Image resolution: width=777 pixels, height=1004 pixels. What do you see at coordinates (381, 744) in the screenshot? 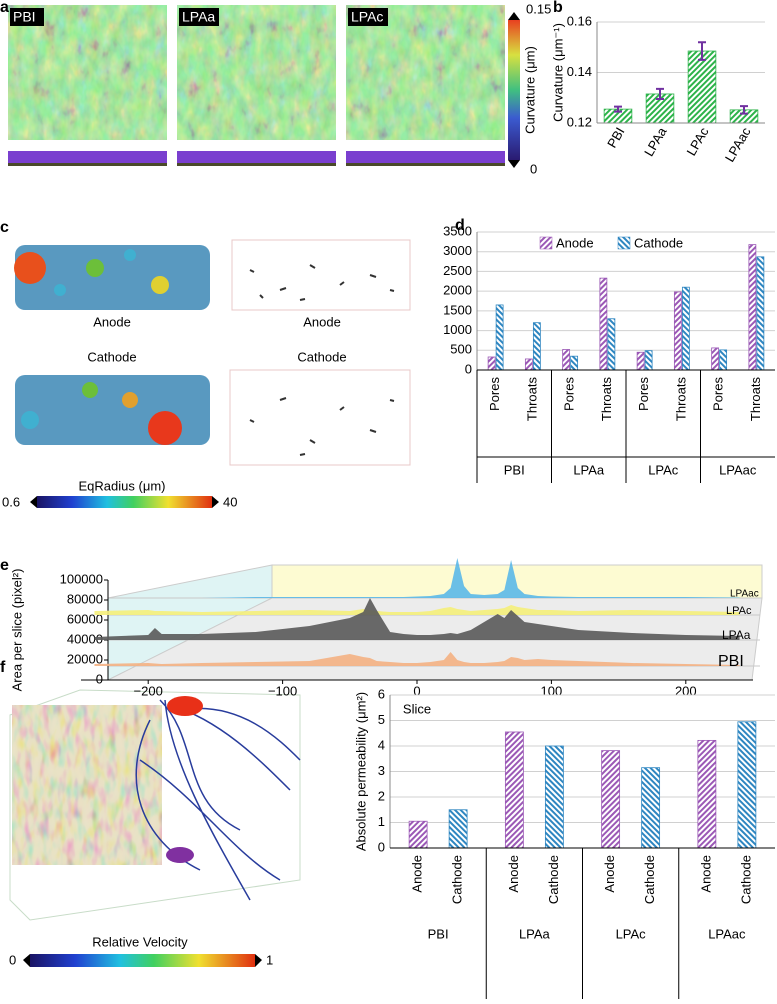
I see `y-tick-label: 4` at bounding box center [381, 744].